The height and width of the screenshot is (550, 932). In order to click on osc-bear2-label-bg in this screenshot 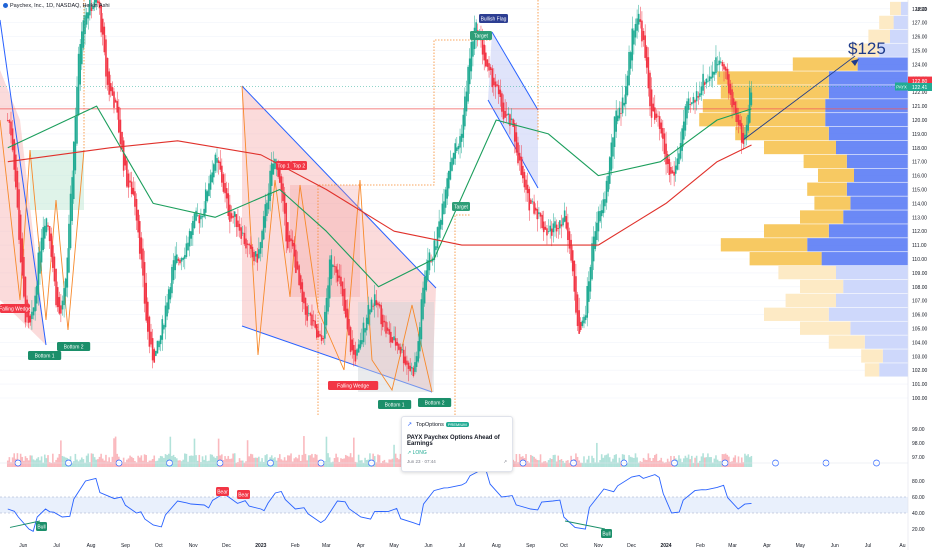, I will do `click(243, 494)`.